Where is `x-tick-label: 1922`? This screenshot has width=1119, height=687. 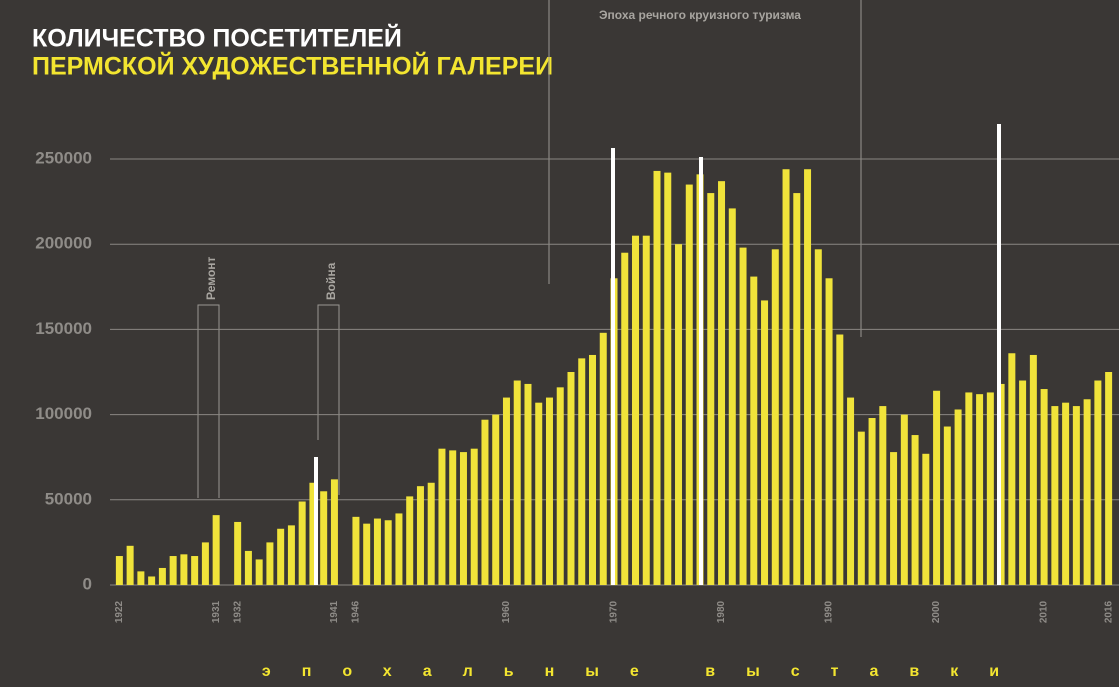 x-tick-label: 1922 is located at coordinates (119, 611).